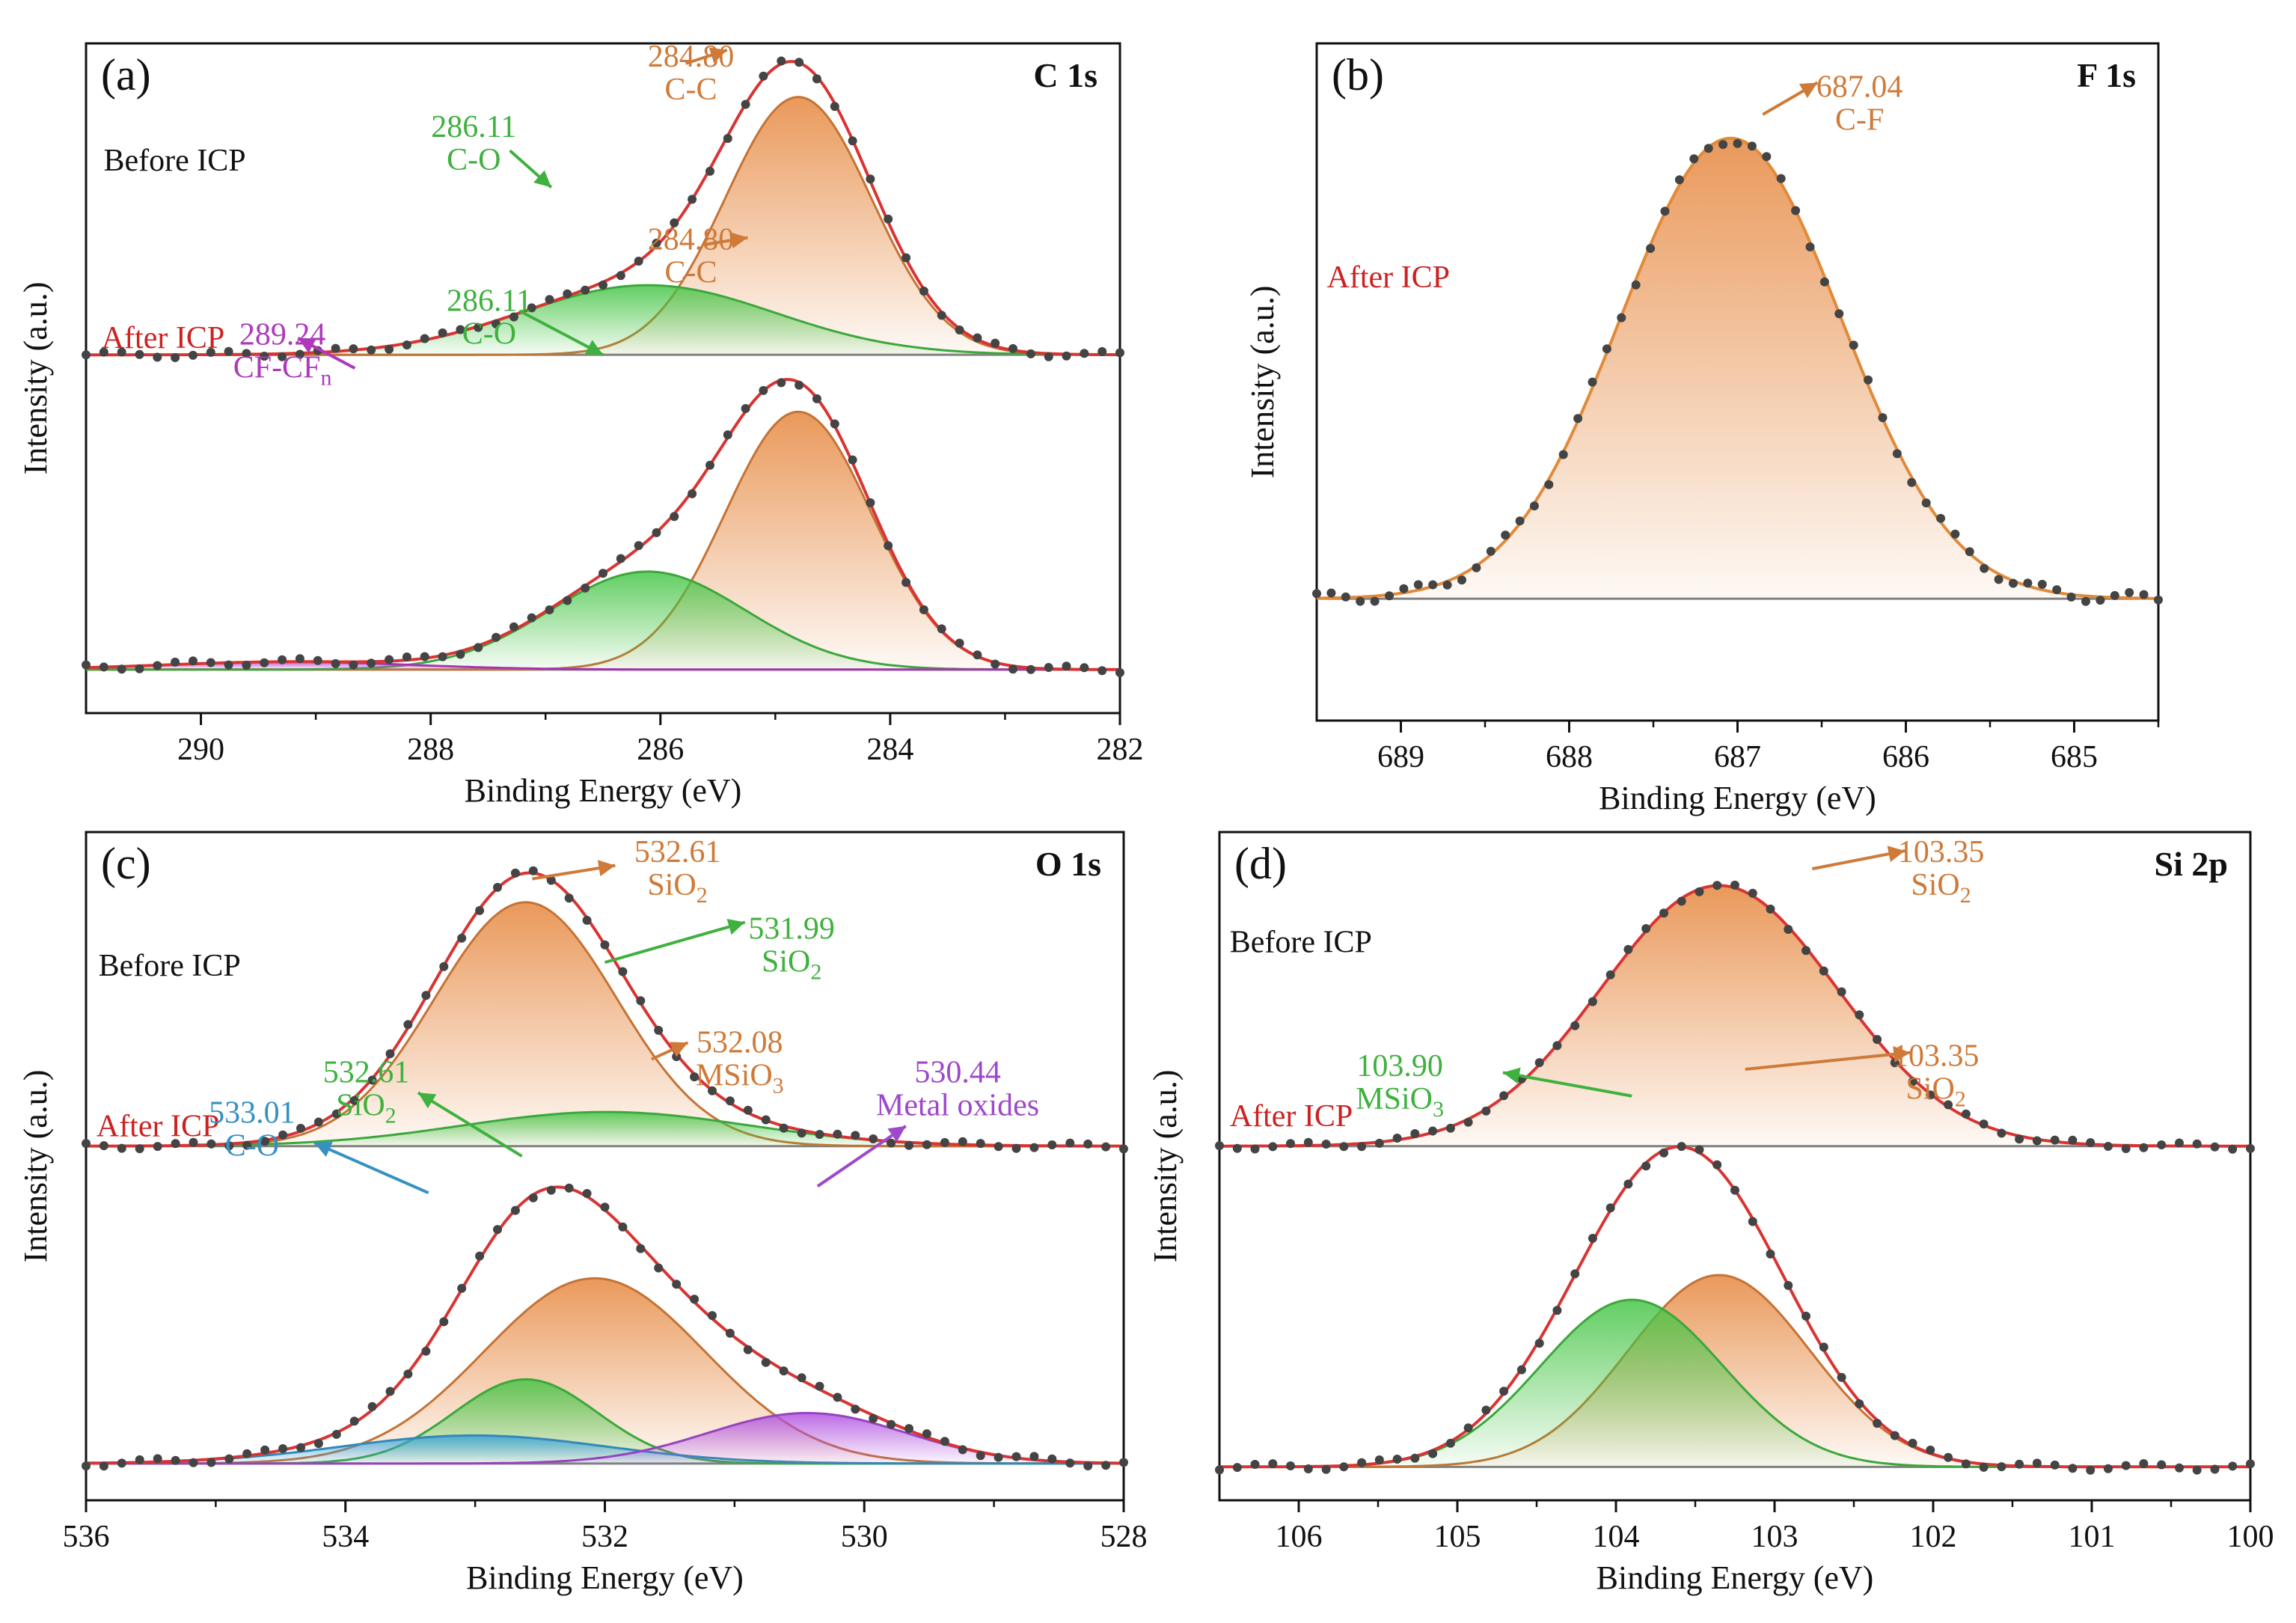 This screenshot has height=1623, width=2296. Describe the element at coordinates (1859, 120) in the screenshot. I see `peak-species-label: C-F` at that location.